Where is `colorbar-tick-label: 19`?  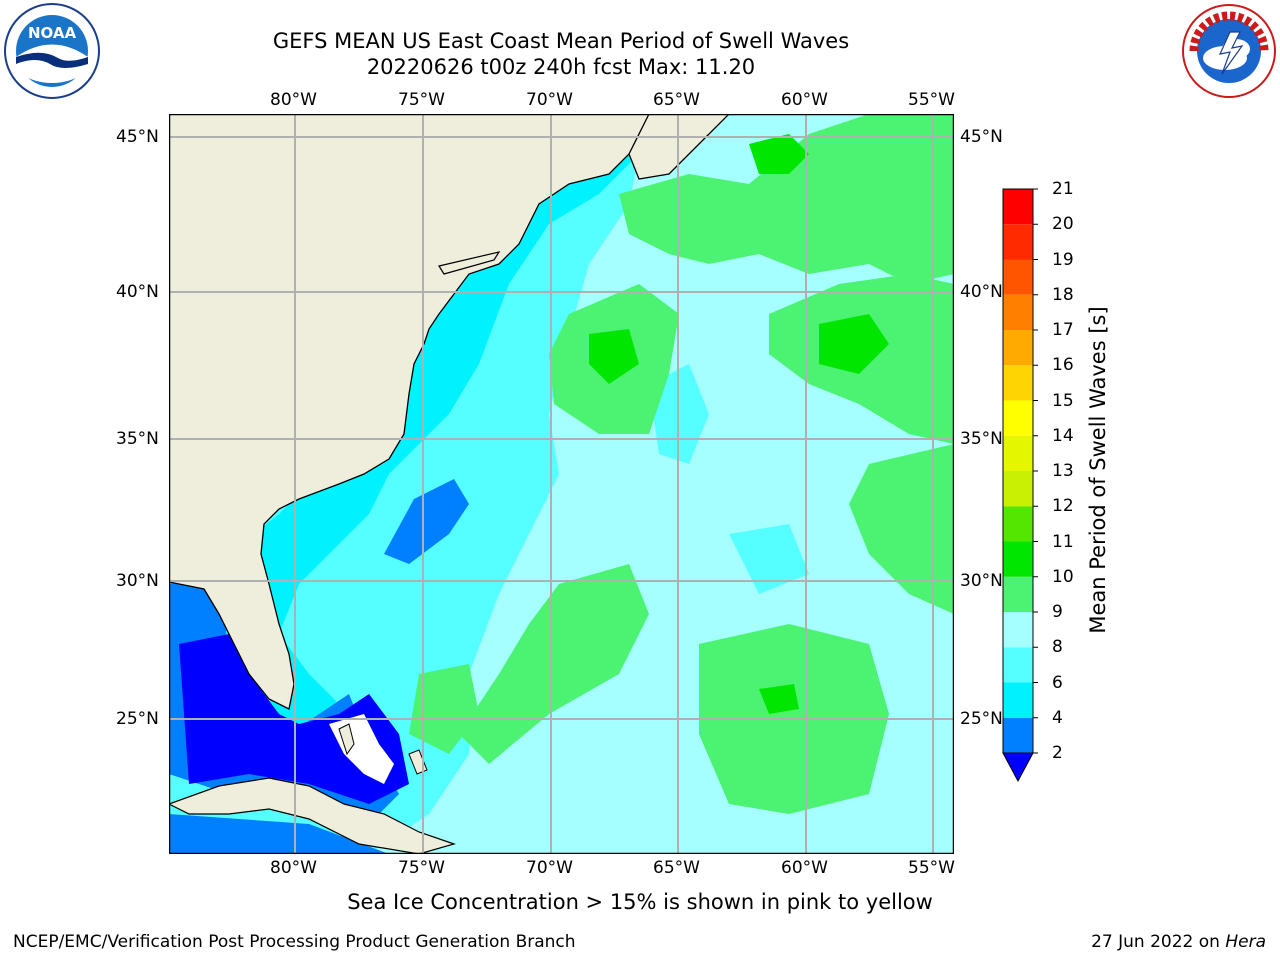
colorbar-tick-label: 19 is located at coordinates (1063, 259).